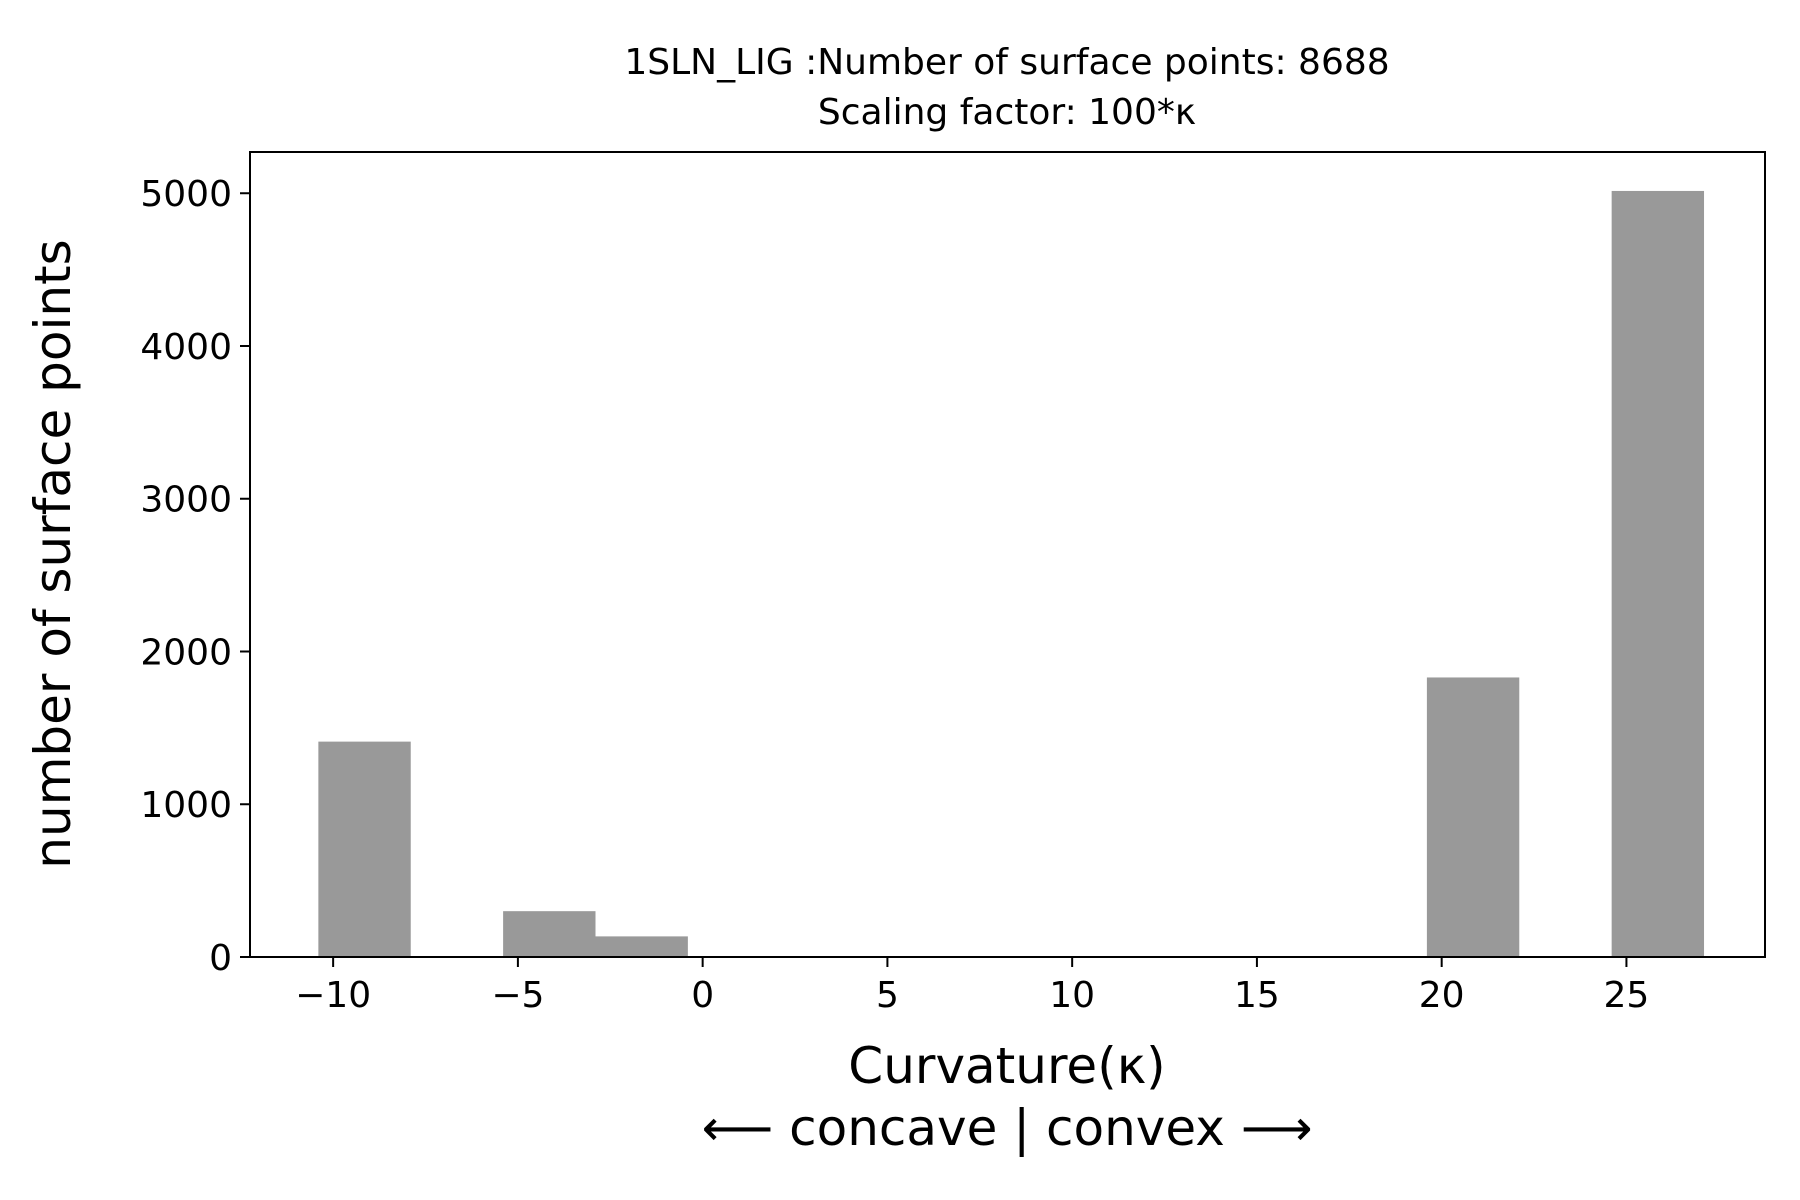 Image resolution: width=1800 pixels, height=1200 pixels. I want to click on y-axis-label: number of surface points, so click(53, 553).